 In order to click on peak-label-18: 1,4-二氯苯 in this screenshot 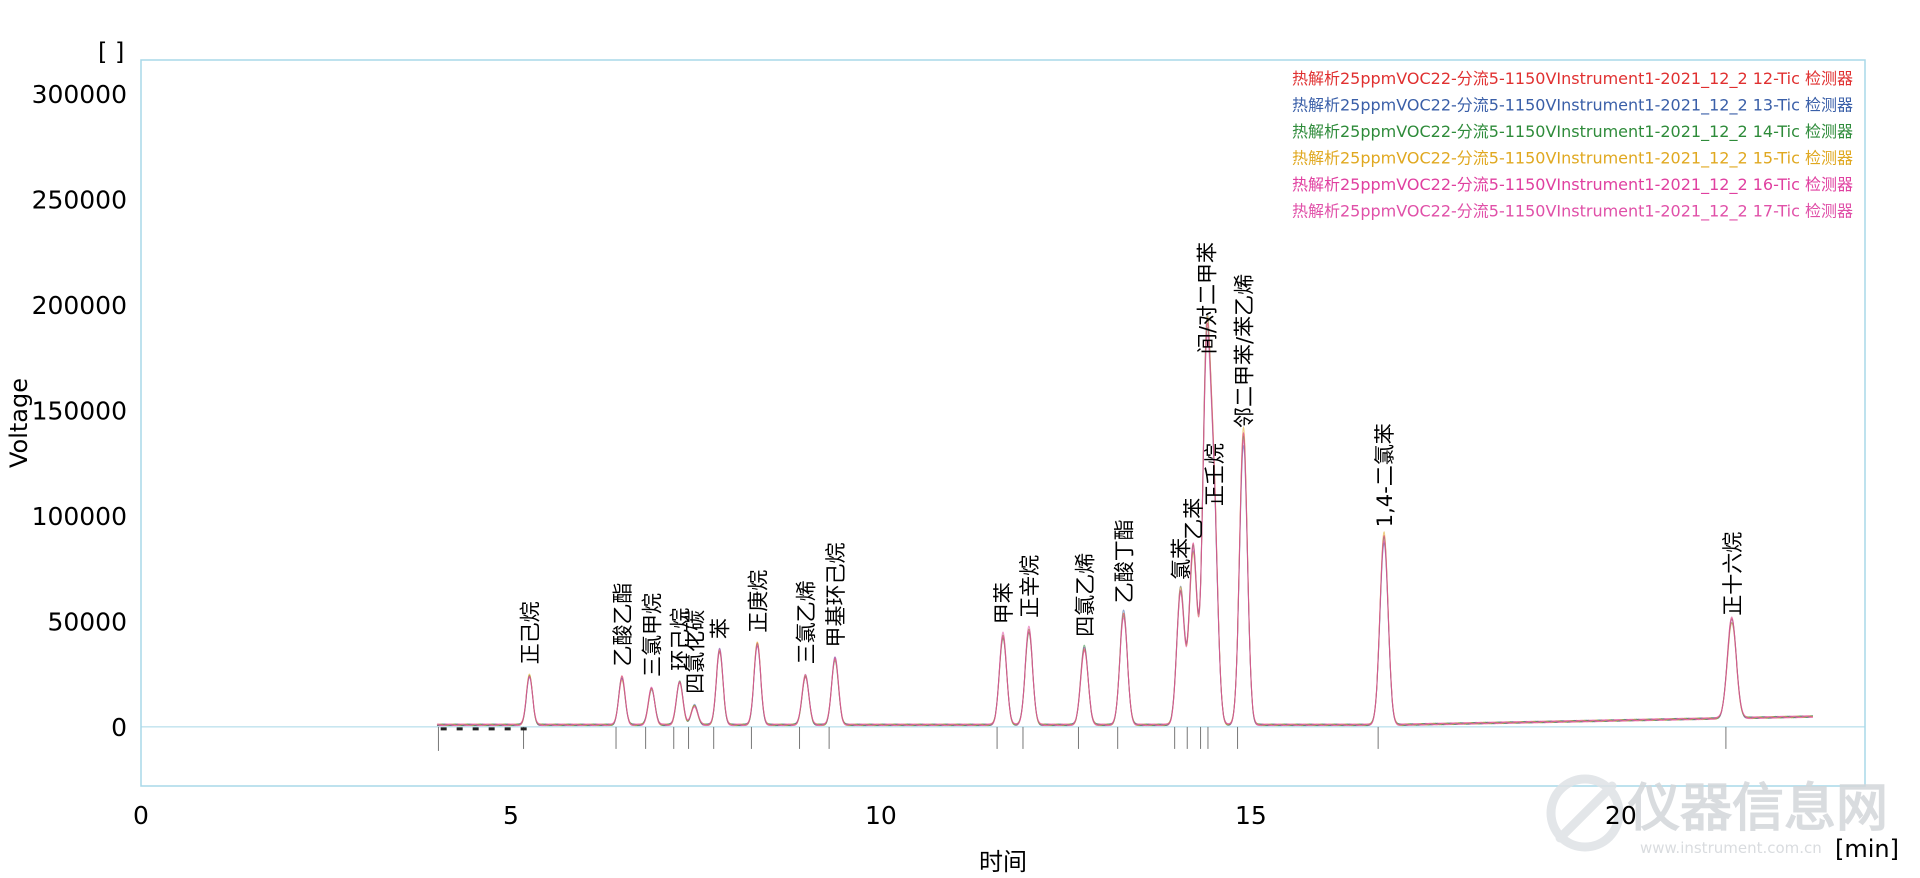, I will do `click(1385, 475)`.